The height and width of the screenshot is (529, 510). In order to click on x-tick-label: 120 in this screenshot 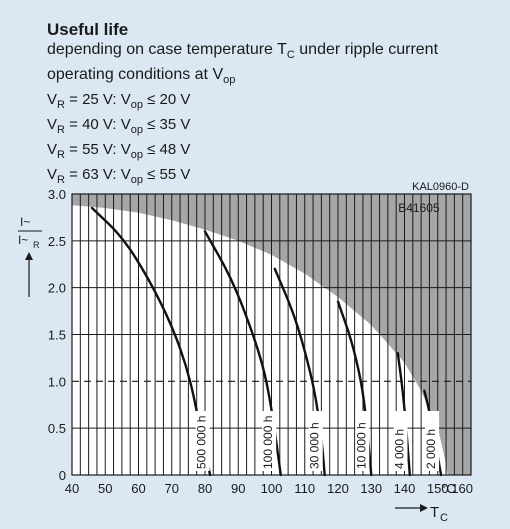, I will do `click(338, 488)`.